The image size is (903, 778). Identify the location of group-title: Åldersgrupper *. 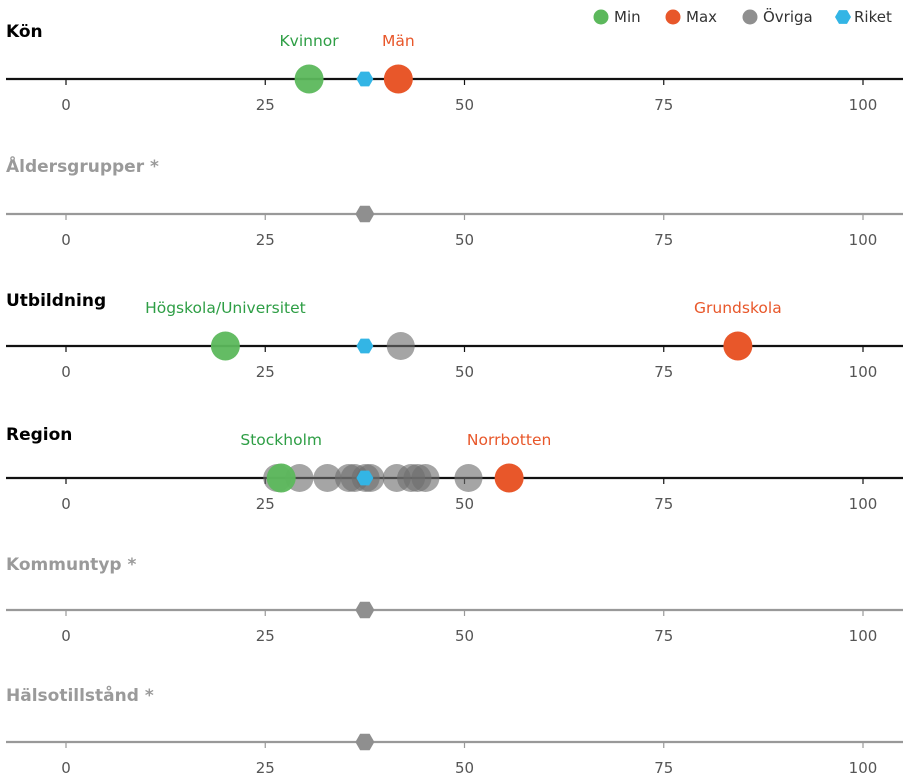
(82, 165).